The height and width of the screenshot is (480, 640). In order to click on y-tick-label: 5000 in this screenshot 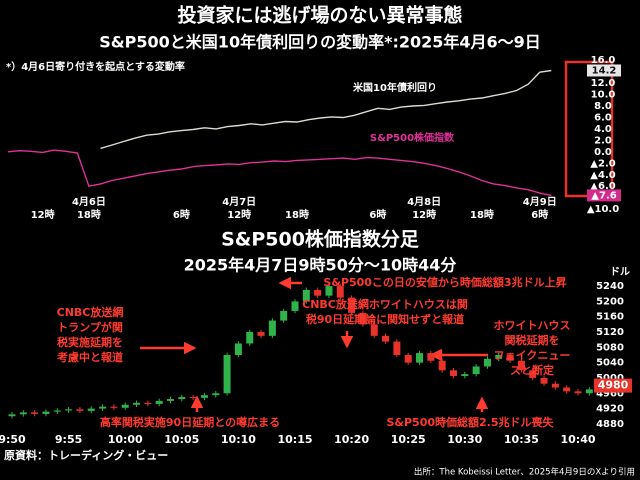, I will do `click(610, 378)`.